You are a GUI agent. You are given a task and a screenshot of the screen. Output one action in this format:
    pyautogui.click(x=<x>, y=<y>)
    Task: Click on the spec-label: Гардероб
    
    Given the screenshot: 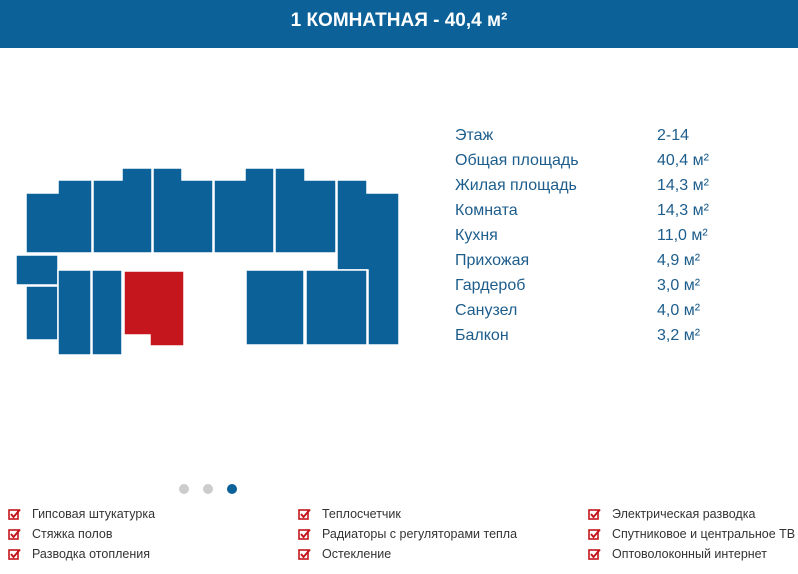 What is the action you would take?
    pyautogui.click(x=490, y=285)
    